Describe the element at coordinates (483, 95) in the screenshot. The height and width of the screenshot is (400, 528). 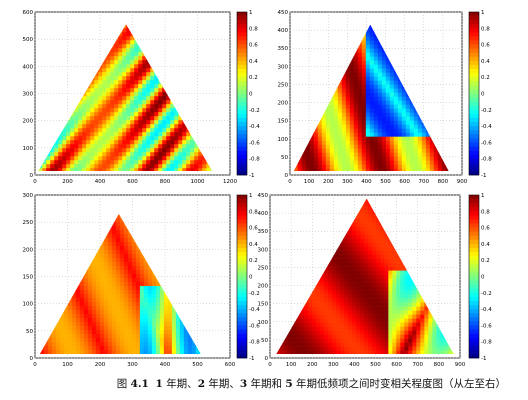
I see `colorbar-tick-label: 0` at that location.